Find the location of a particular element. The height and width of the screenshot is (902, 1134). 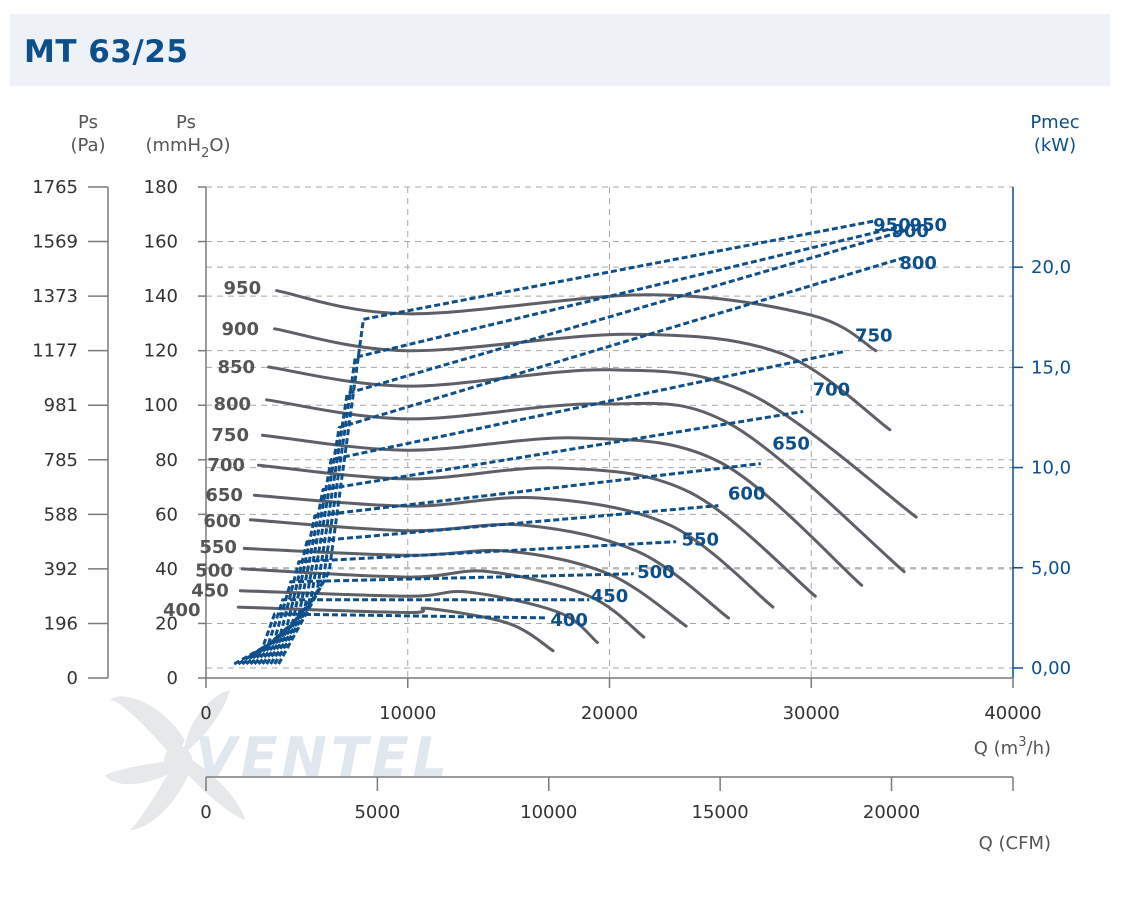

pa-tick-label: 392 is located at coordinates (61, 569).